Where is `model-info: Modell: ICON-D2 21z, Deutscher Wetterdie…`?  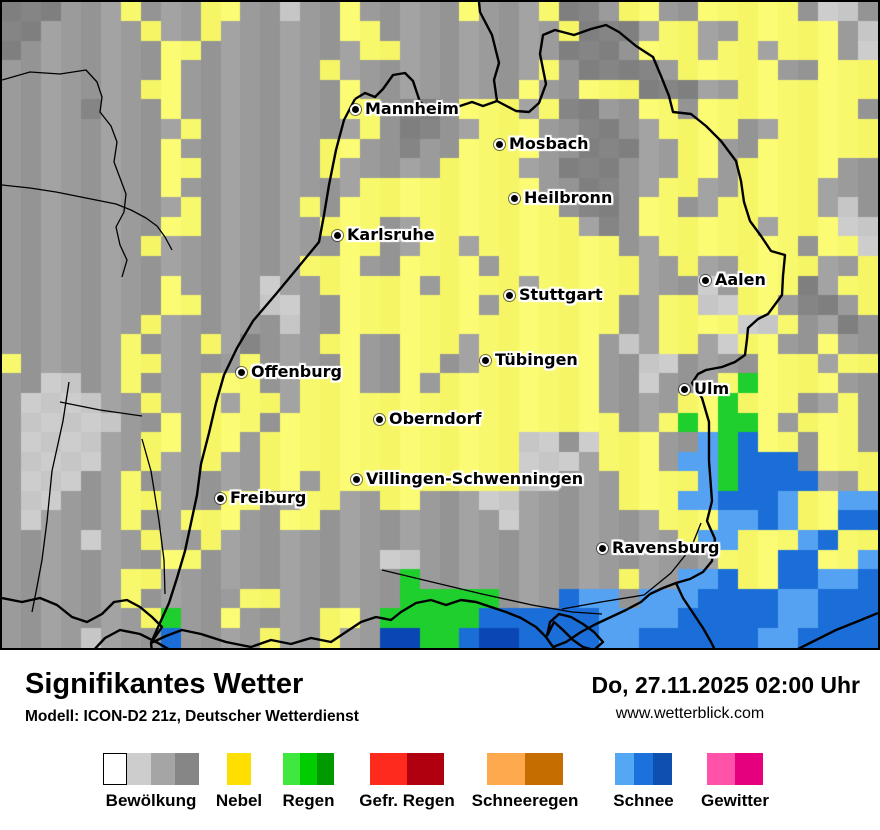 model-info: Modell: ICON-D2 21z, Deutscher Wetterdie… is located at coordinates (192, 716).